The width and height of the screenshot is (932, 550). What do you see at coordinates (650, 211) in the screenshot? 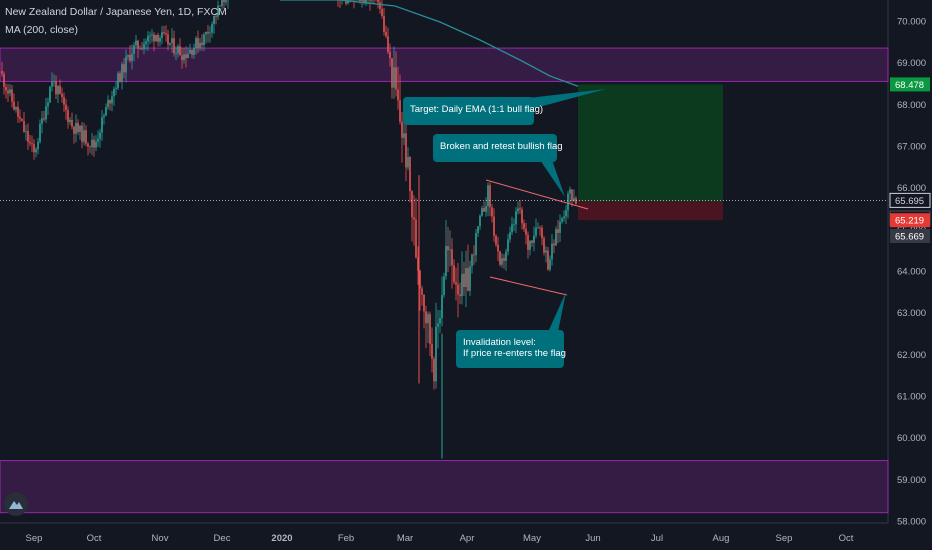
I see `stop-zone` at bounding box center [650, 211].